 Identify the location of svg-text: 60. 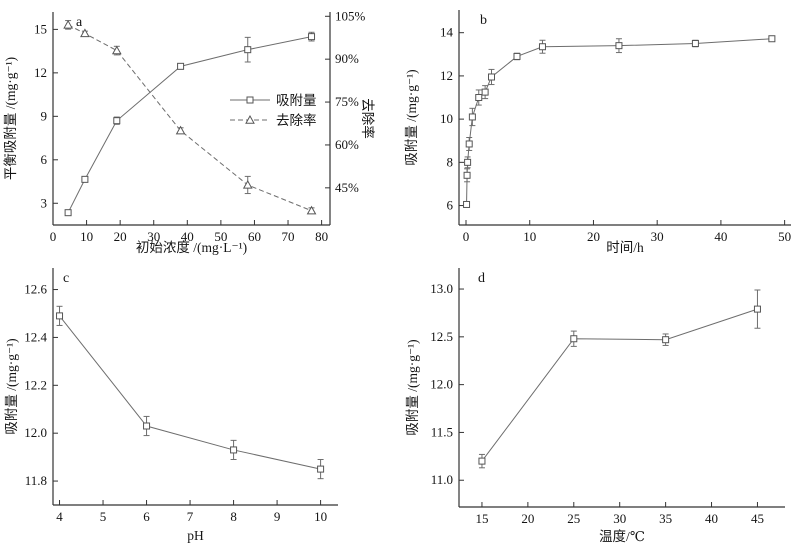
(254, 236).